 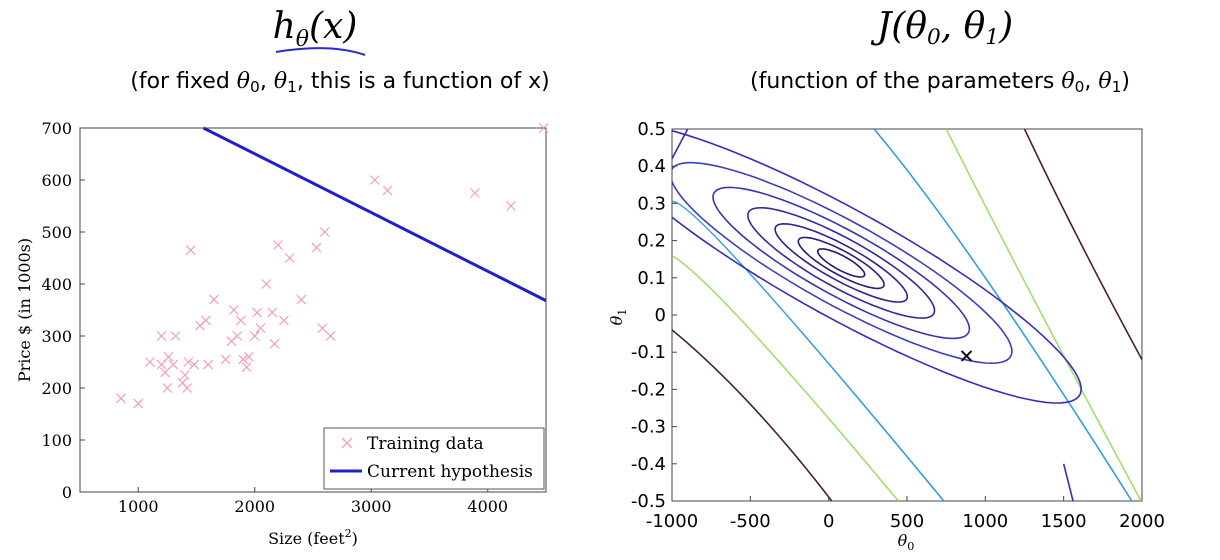 I want to click on y-tick-label: -0.2, so click(x=648, y=389).